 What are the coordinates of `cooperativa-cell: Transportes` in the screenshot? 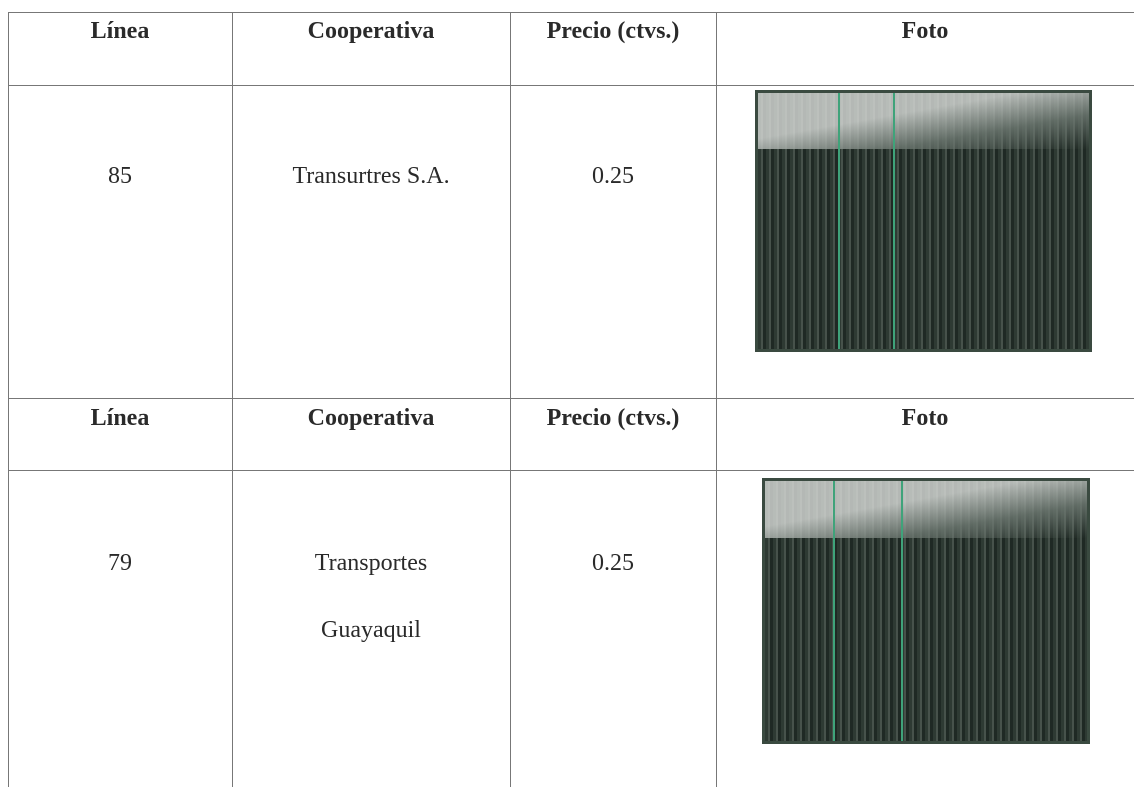 It's located at (371, 563).